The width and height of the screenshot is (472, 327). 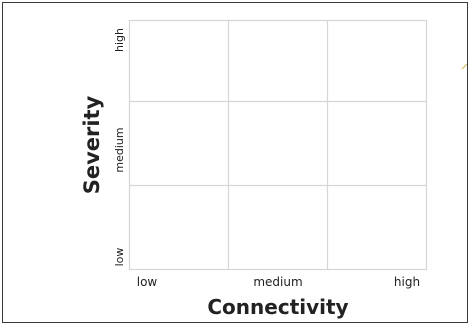 What do you see at coordinates (119, 257) in the screenshot?
I see `y-tick-low: low` at bounding box center [119, 257].